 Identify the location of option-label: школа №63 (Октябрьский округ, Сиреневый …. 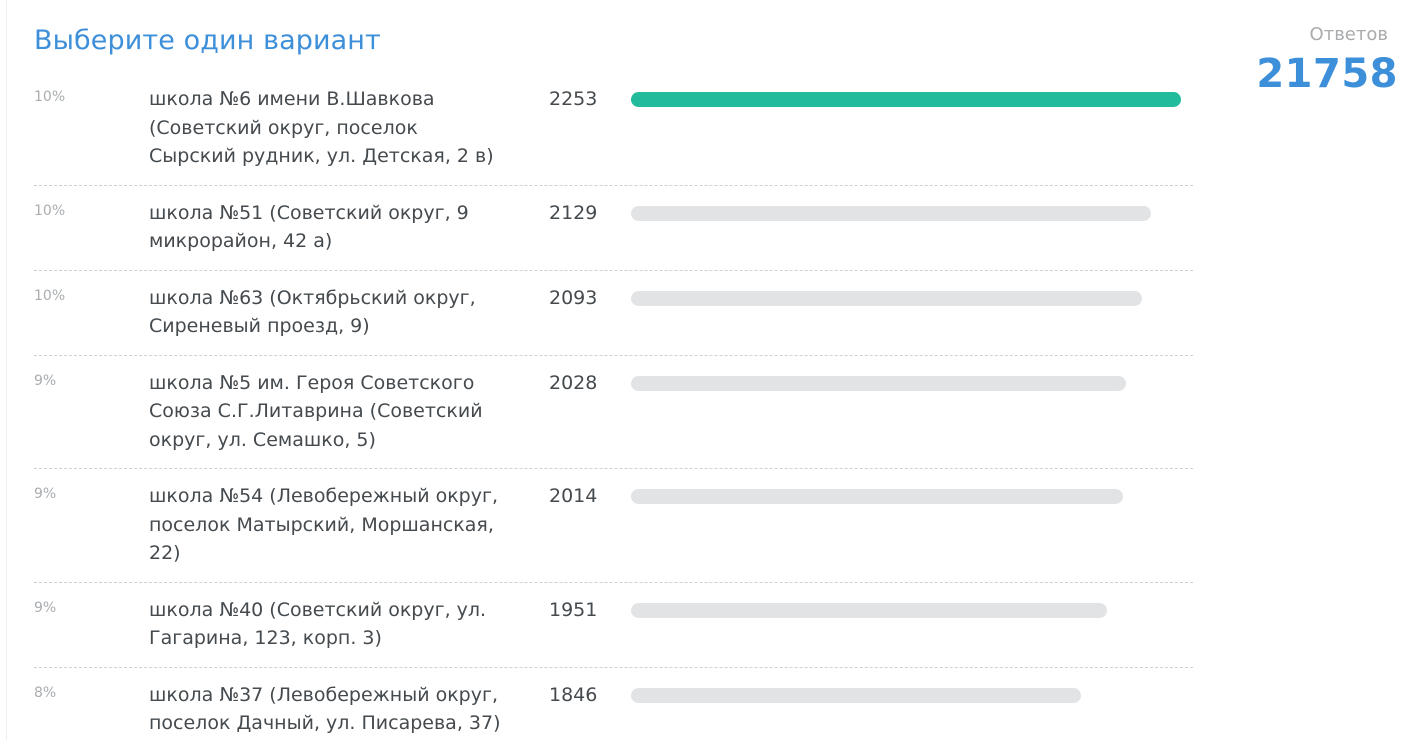
(312, 312).